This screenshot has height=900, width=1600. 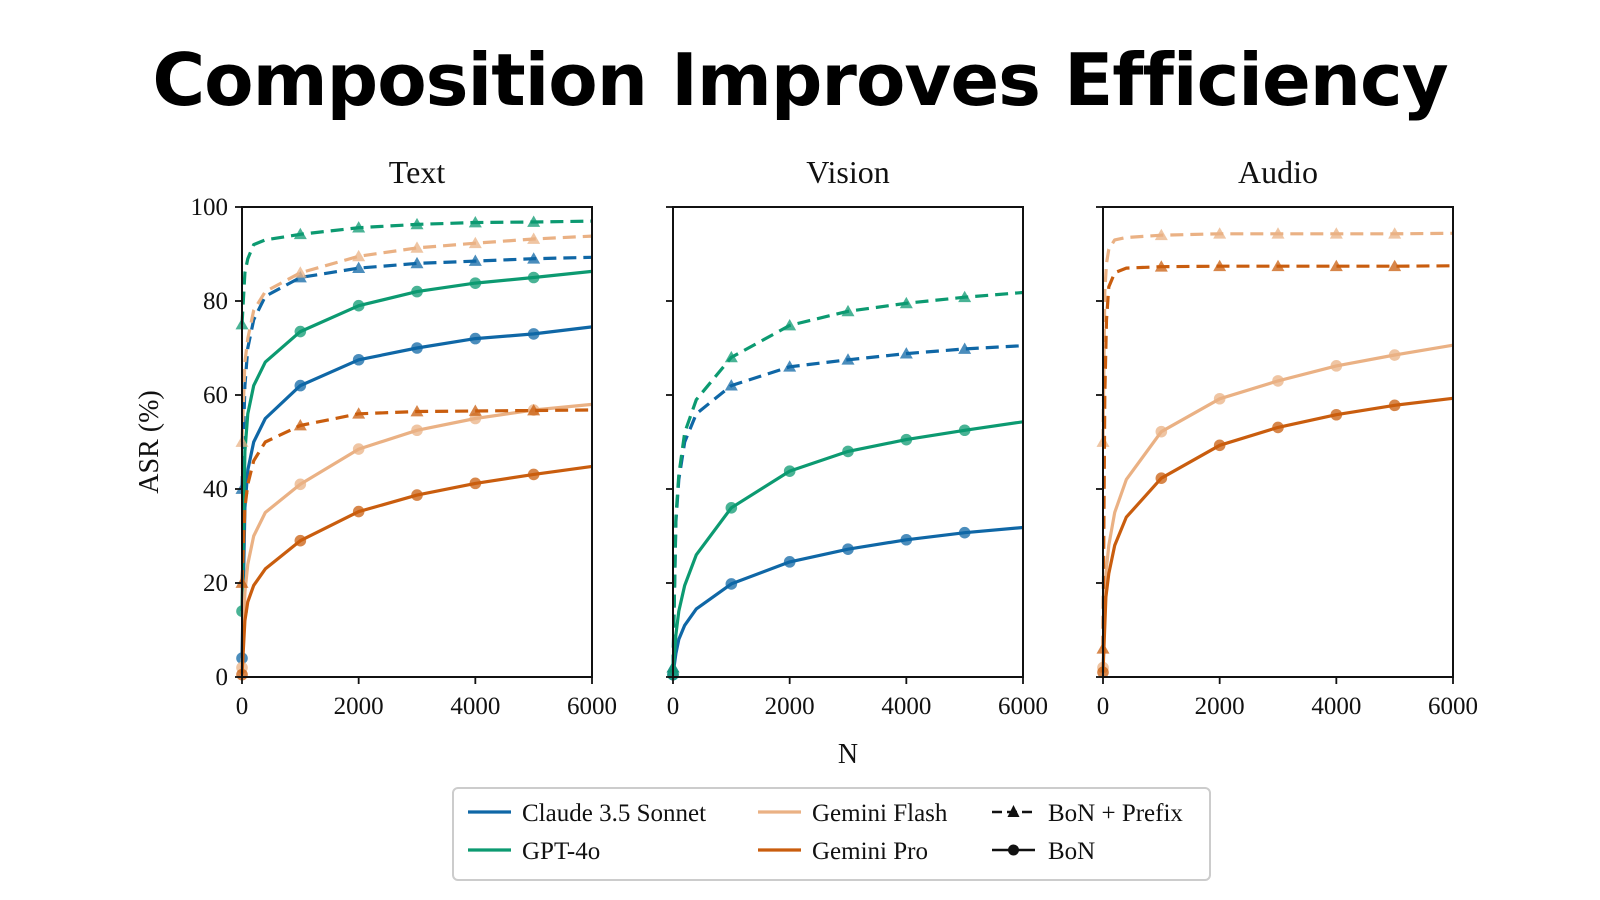 I want to click on y-axis-label: ASR (%), so click(x=149, y=441).